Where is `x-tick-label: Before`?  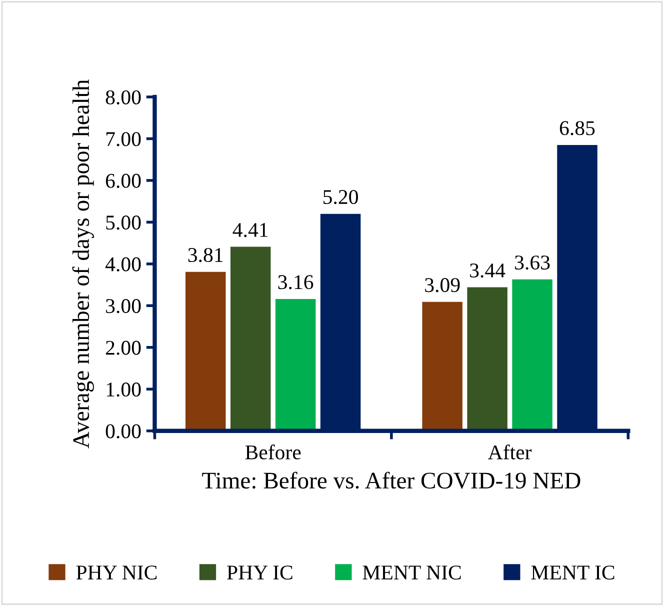
x-tick-label: Before is located at coordinates (273, 452).